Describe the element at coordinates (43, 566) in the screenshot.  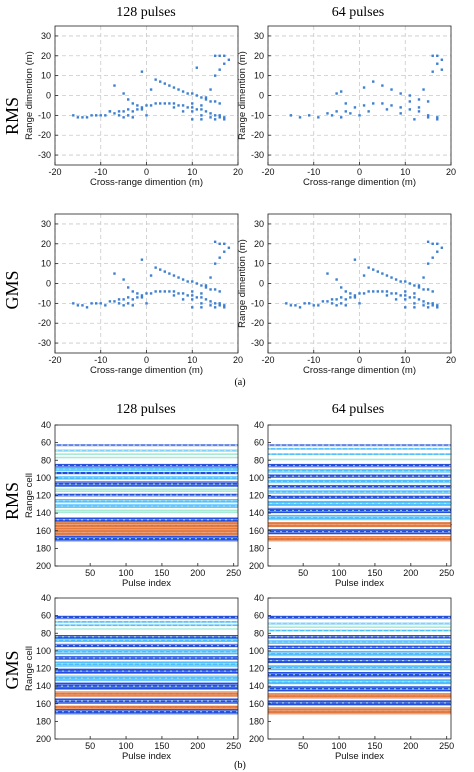
I see `y-tick-label: 200` at that location.